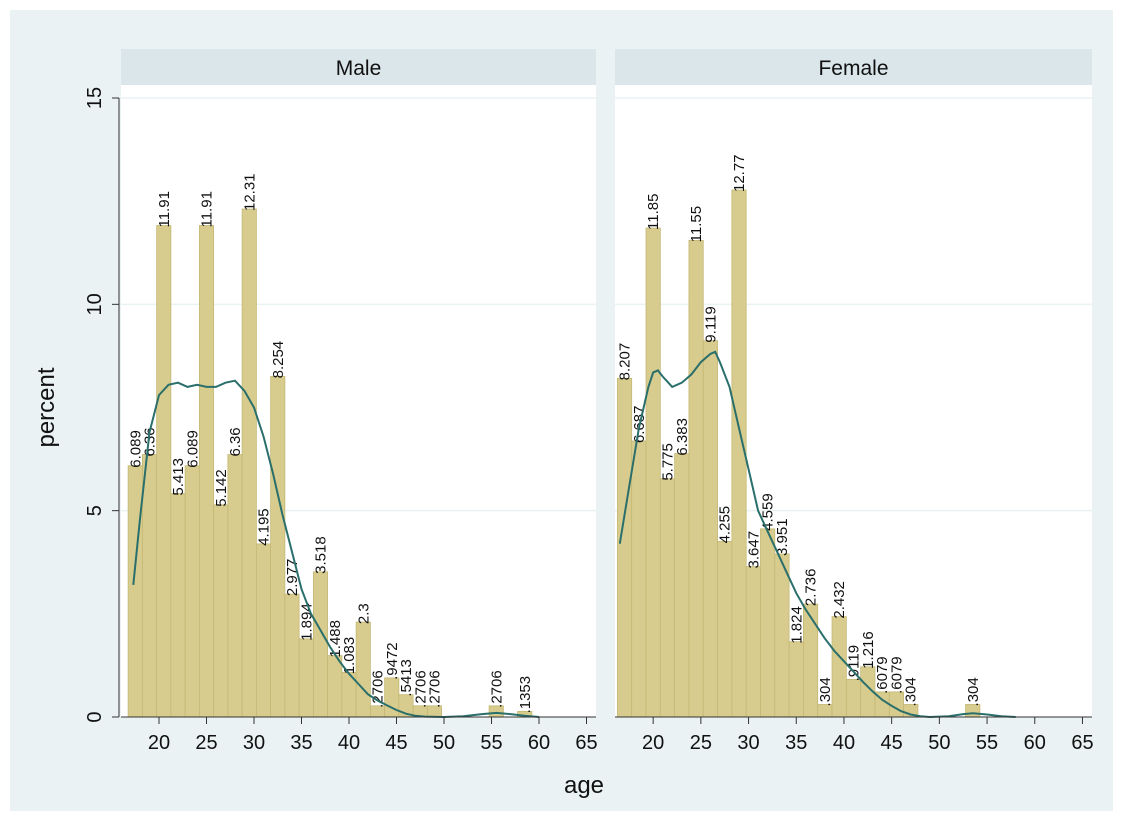 The width and height of the screenshot is (1123, 821). Describe the element at coordinates (811, 588) in the screenshot. I see `bar-data-label: 2.736` at that location.